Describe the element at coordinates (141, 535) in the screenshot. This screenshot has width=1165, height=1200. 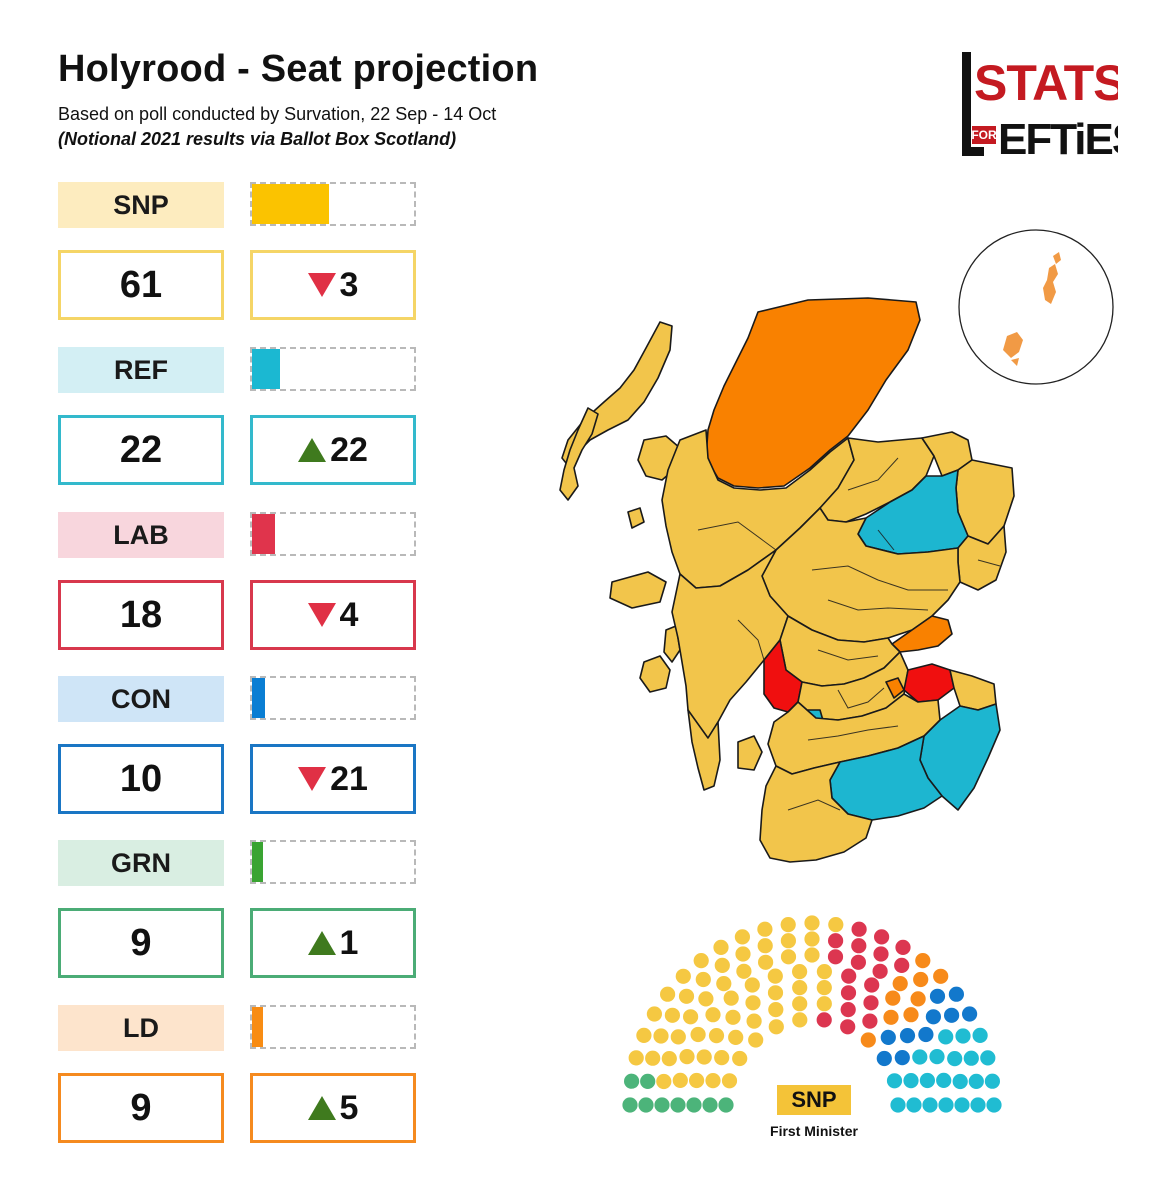
I see `party-label: LAB` at that location.